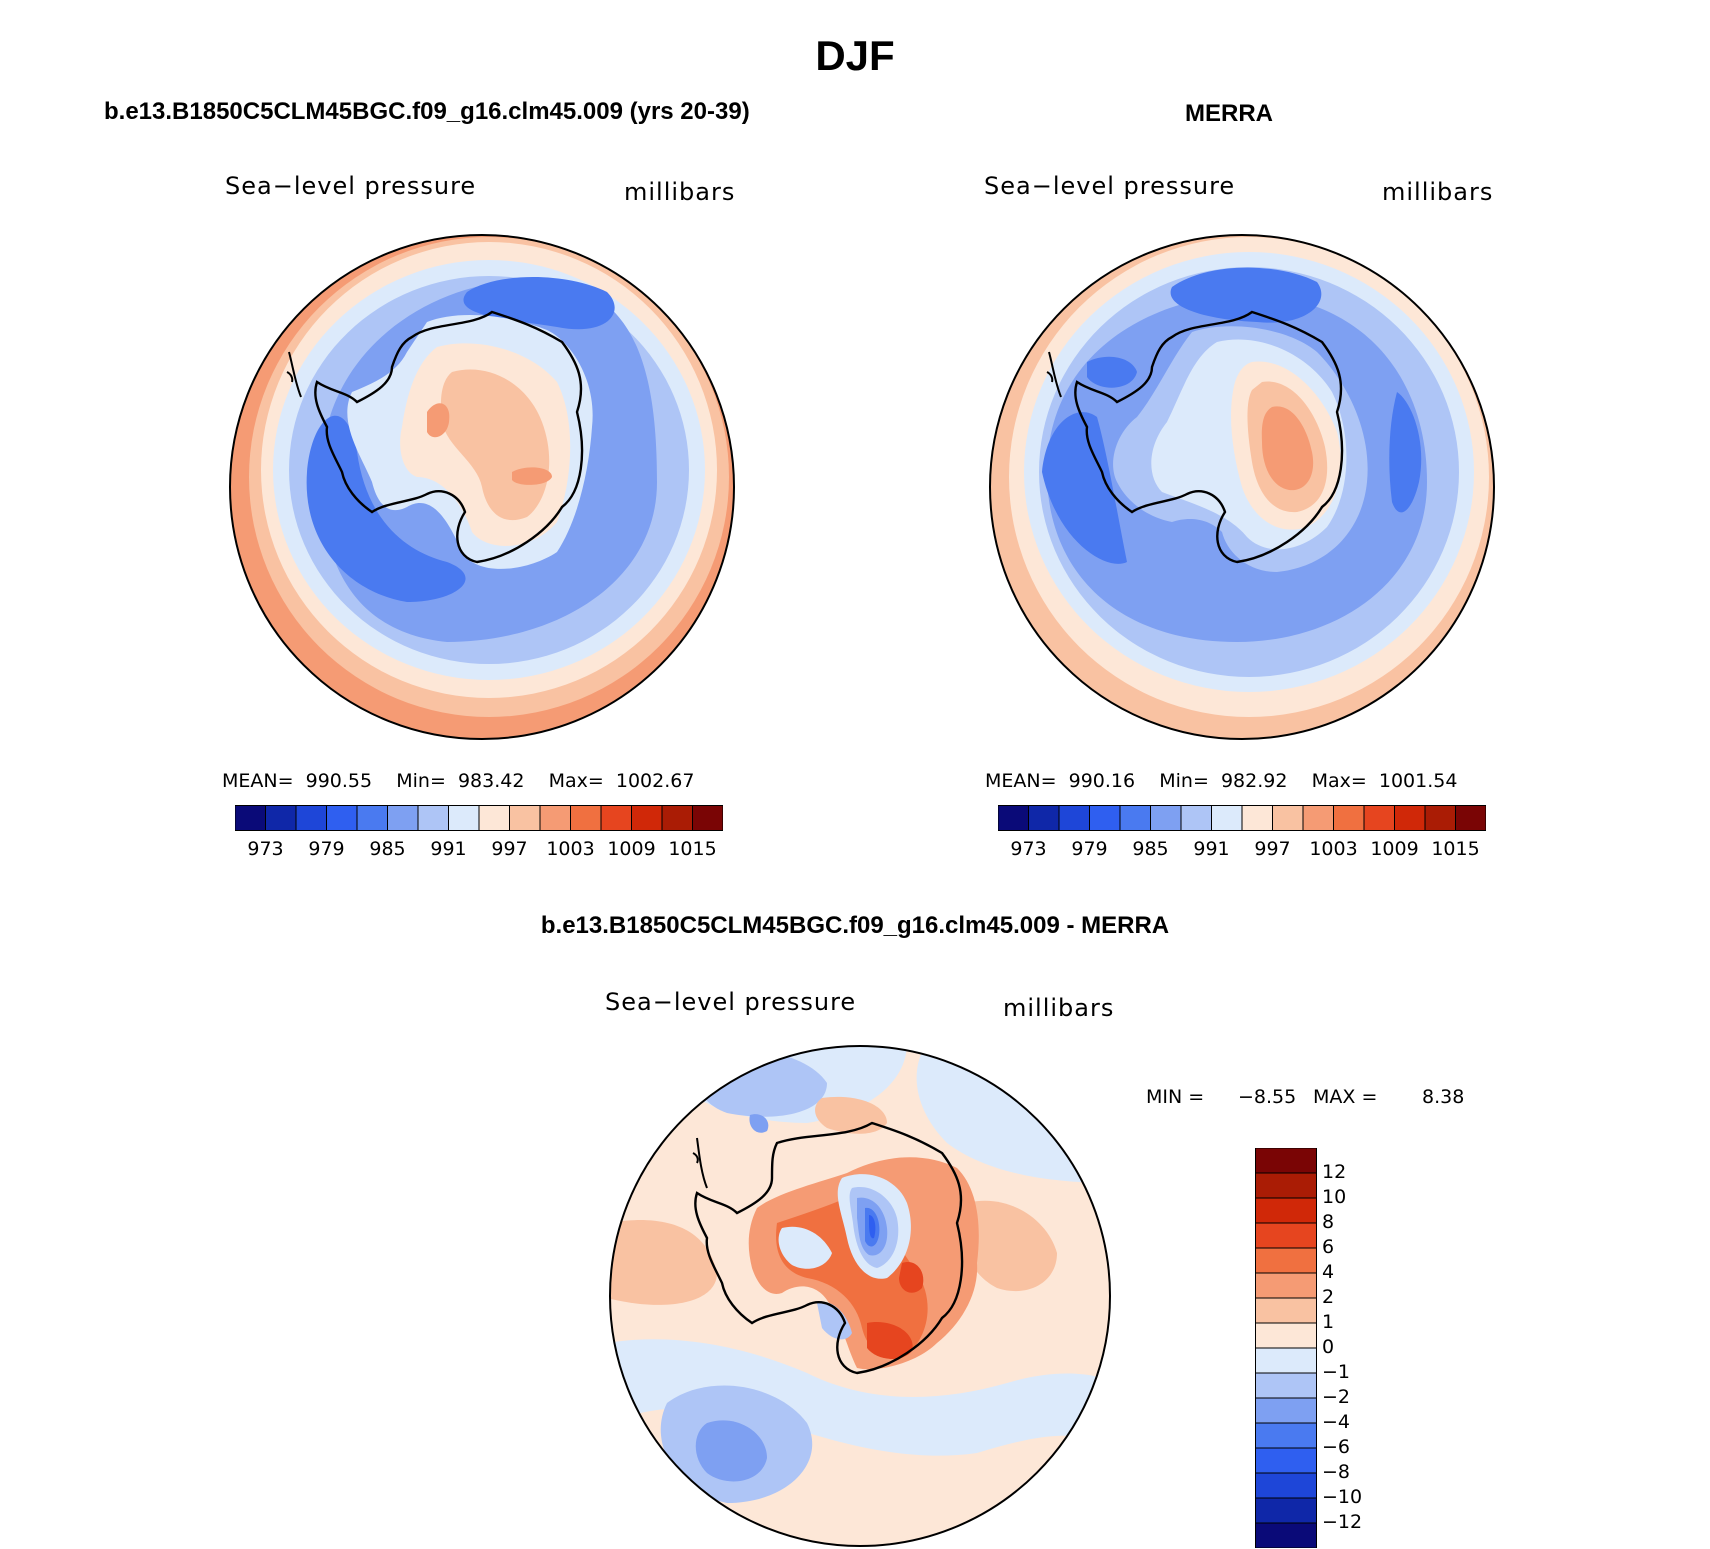 The width and height of the screenshot is (1710, 1549). Describe the element at coordinates (1438, 192) in the screenshot. I see `right-units-label: millibars` at that location.